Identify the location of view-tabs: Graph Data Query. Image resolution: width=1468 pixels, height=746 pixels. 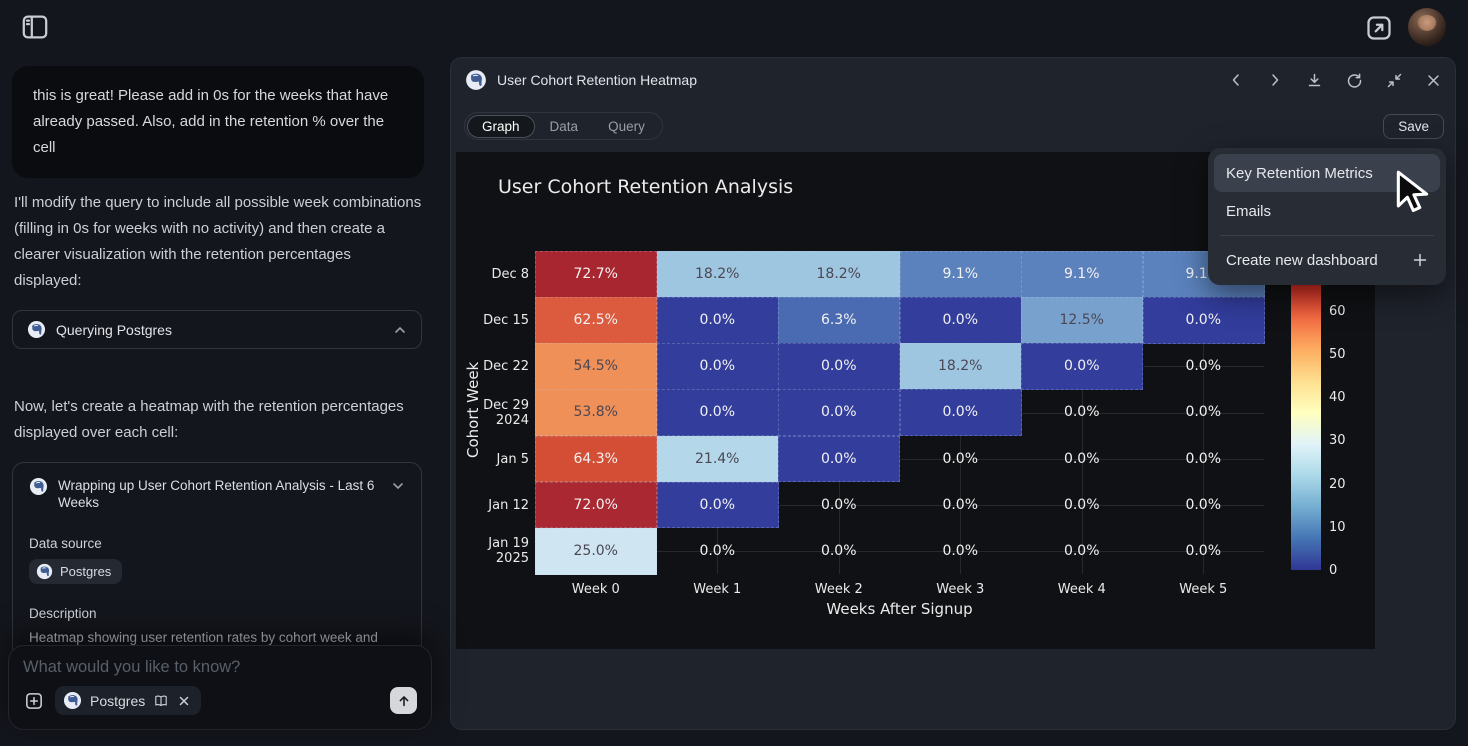
(563, 126).